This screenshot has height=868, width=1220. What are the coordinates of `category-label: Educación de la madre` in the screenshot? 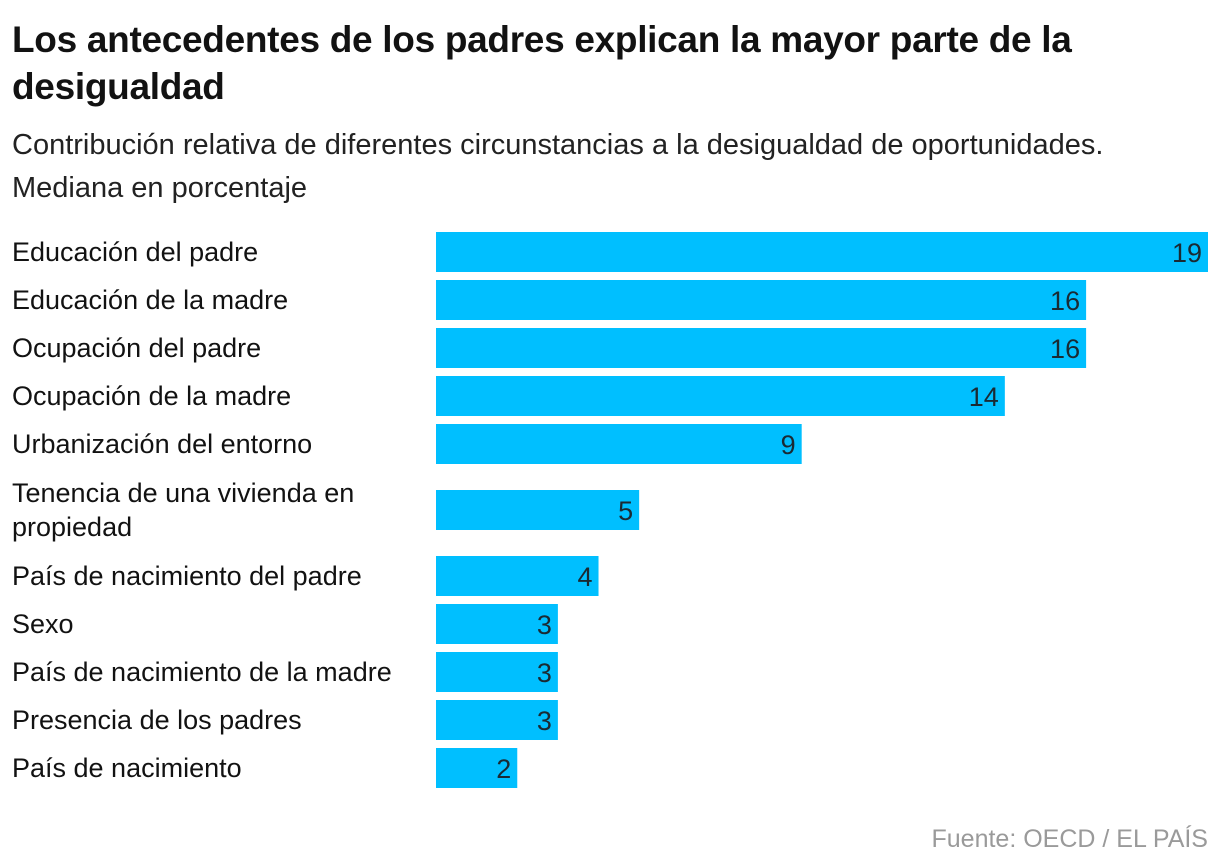 It's located at (150, 300).